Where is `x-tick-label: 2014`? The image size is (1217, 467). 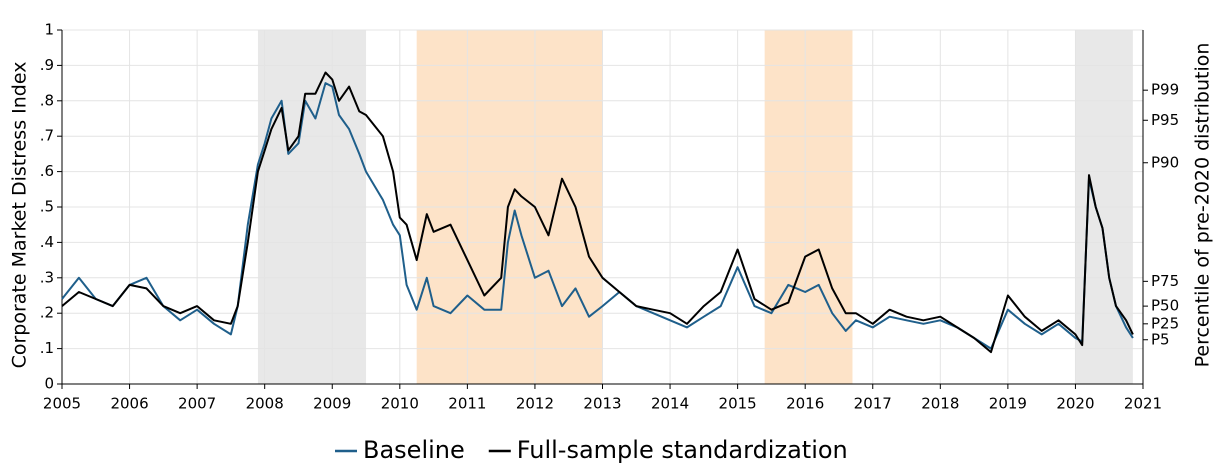 x-tick-label: 2014 is located at coordinates (670, 404).